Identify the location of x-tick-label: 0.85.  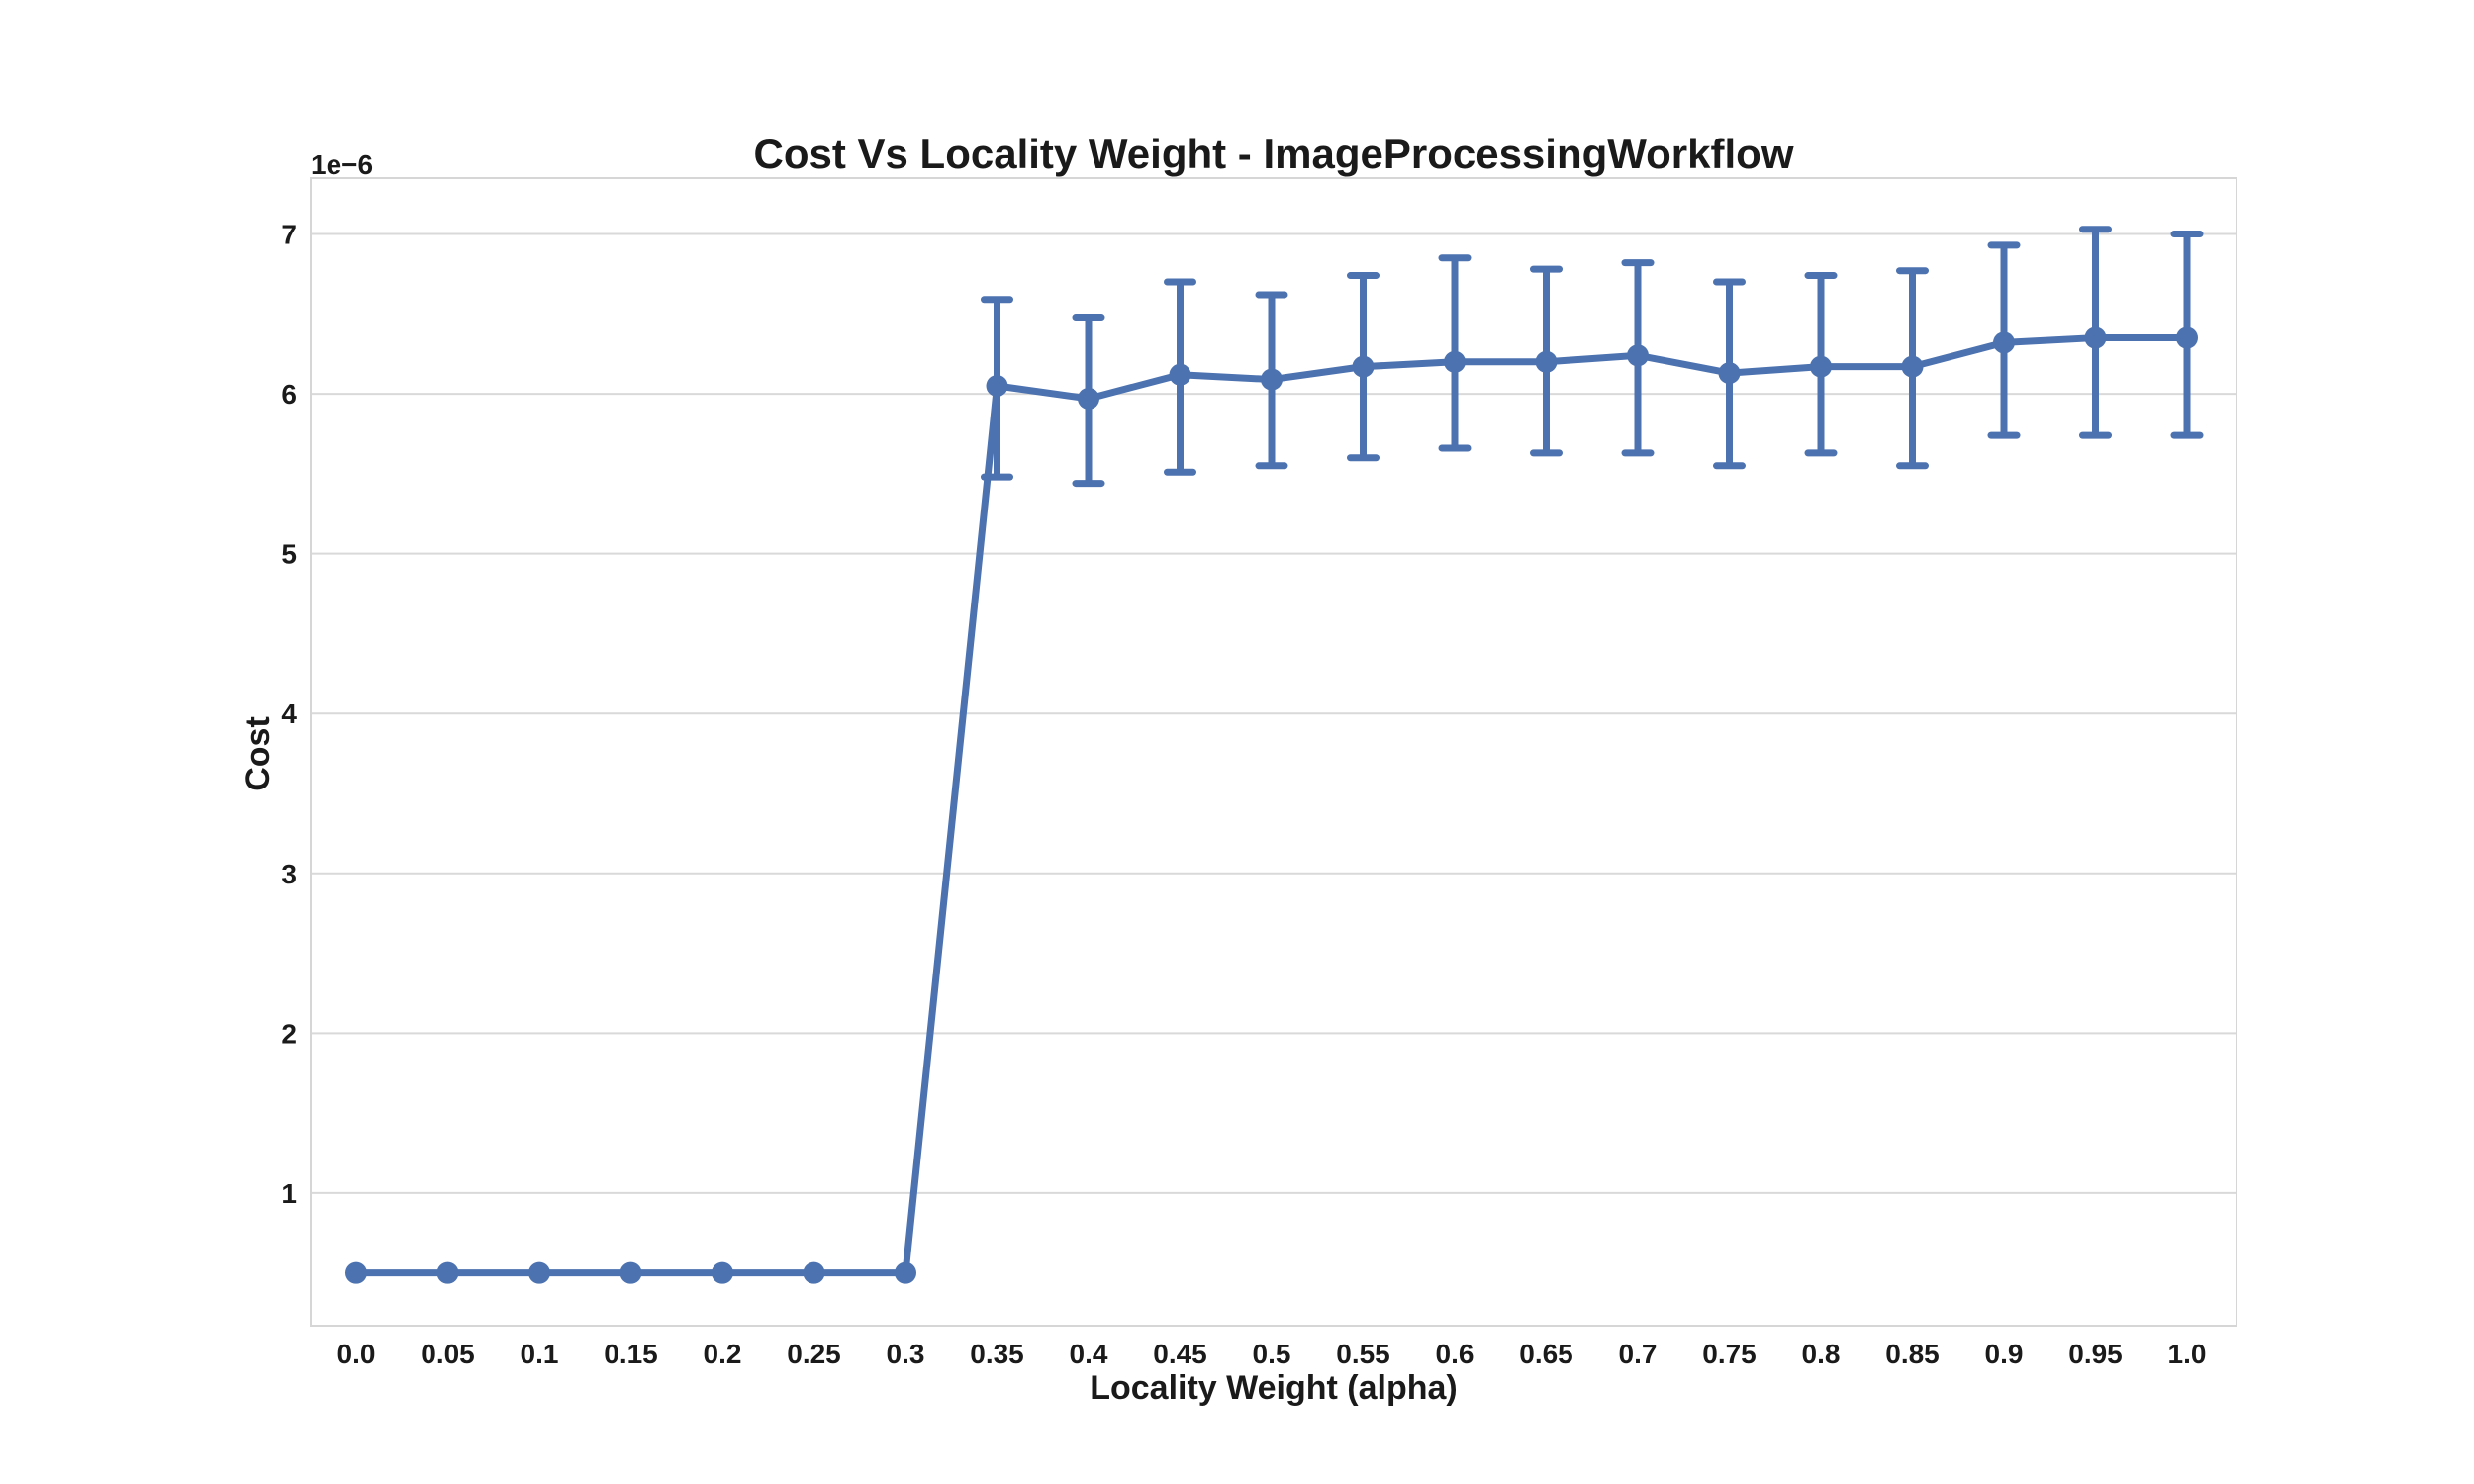
(1913, 1354).